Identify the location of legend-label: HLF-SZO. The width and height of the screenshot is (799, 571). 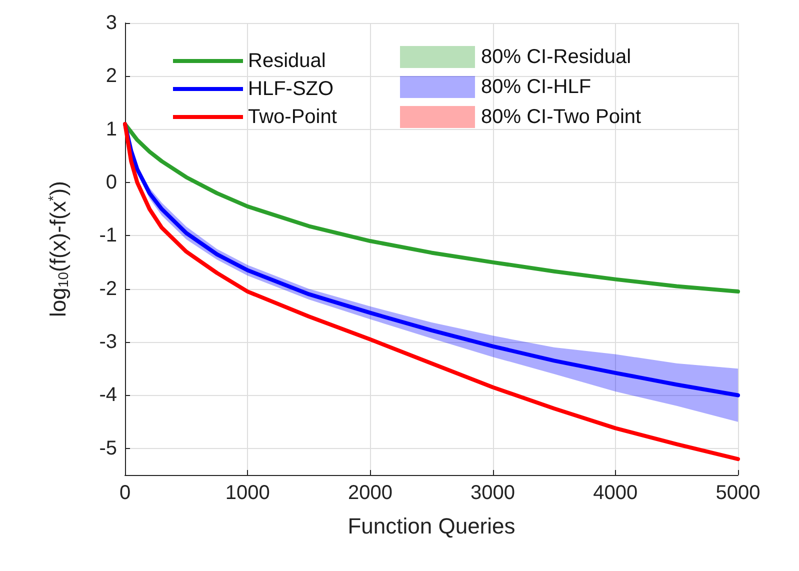
(291, 89).